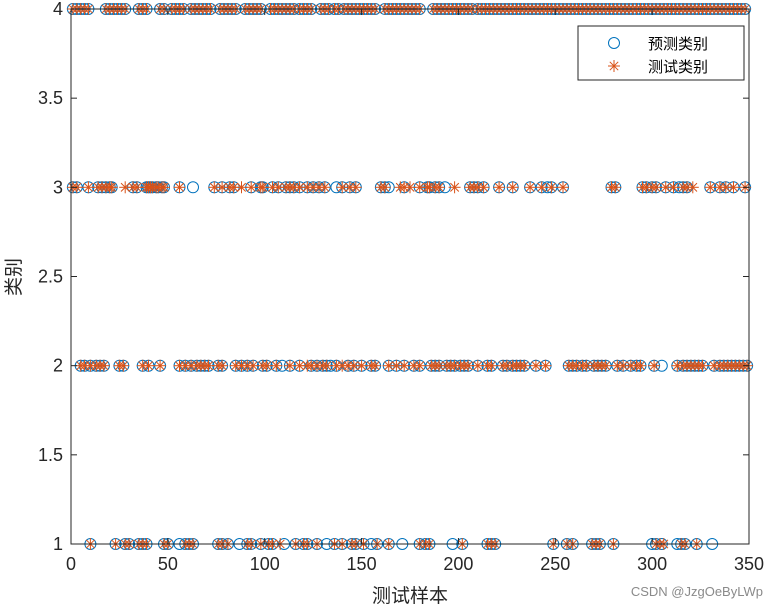  Describe the element at coordinates (555, 564) in the screenshot. I see `x-tick-label: 250` at that location.